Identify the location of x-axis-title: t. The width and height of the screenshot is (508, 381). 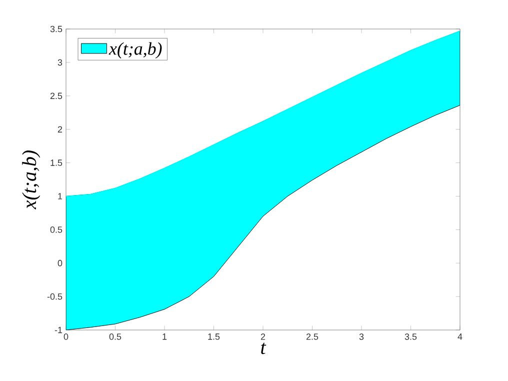
(263, 348).